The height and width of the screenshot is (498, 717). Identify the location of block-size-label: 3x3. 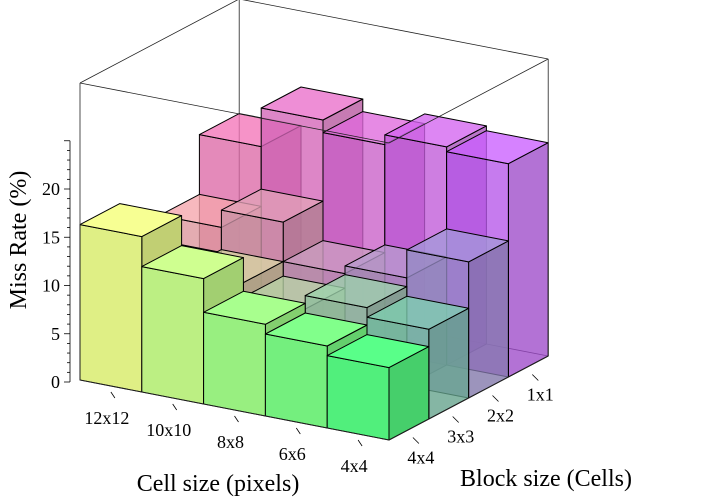
(460, 437).